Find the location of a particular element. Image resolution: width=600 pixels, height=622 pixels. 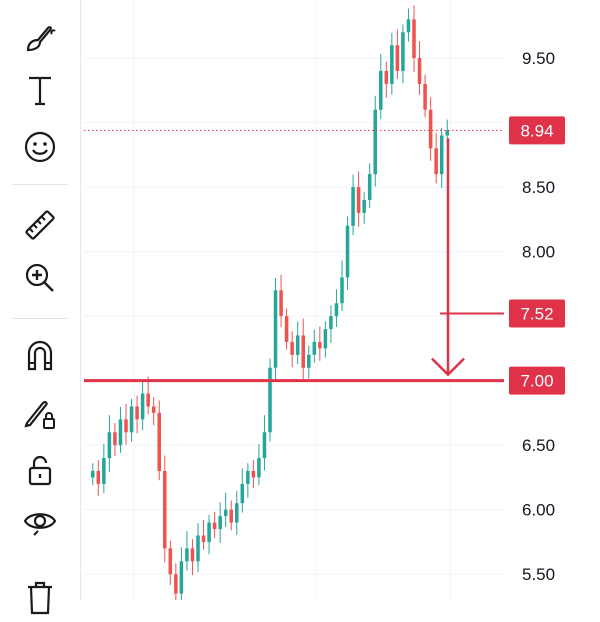

text-icon is located at coordinates (40, 91).